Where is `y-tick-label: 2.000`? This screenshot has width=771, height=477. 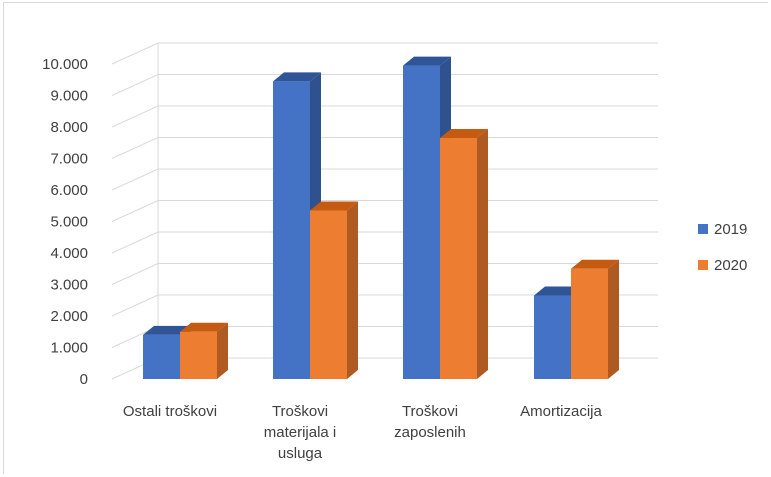 y-tick-label: 2.000 is located at coordinates (69, 316).